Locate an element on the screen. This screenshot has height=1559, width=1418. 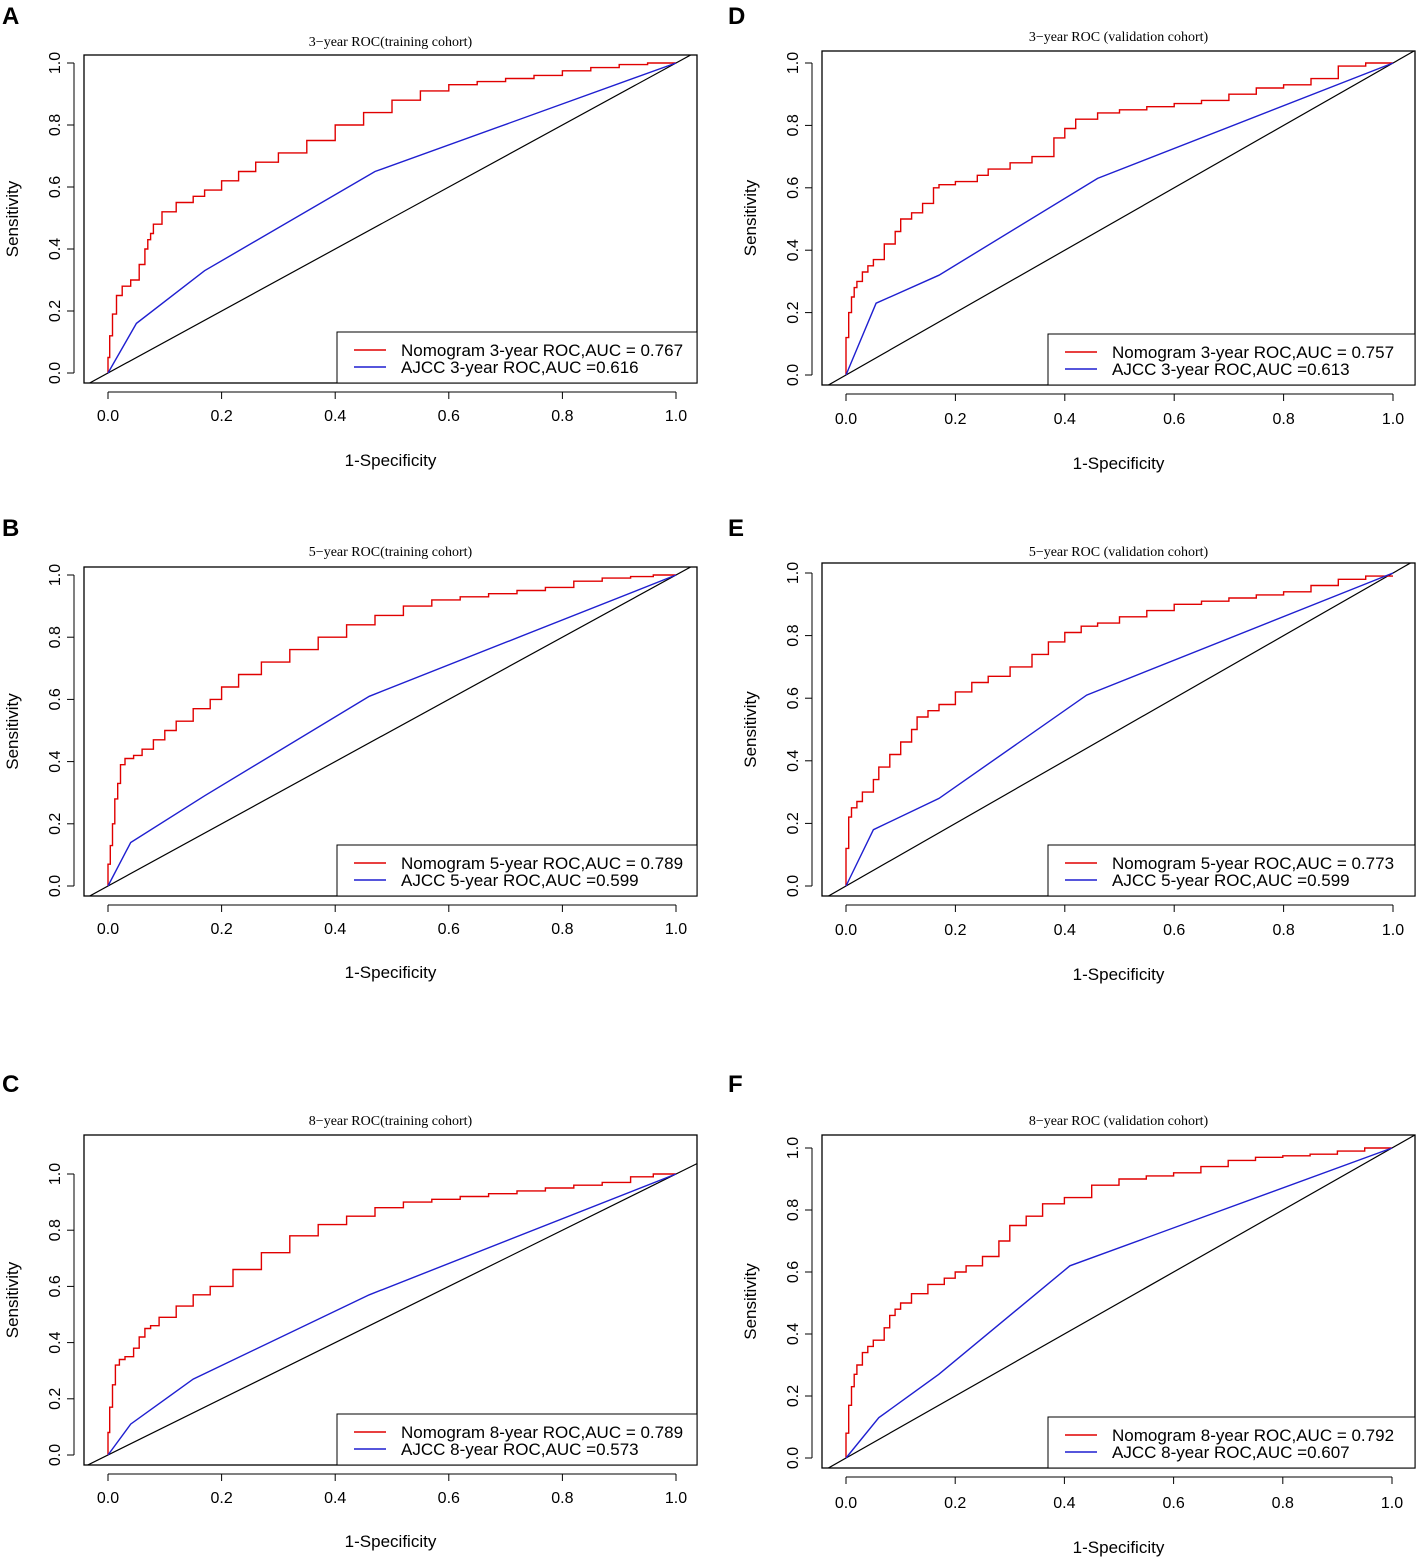
legend-entry: Nomogram 8-year ROC,AUC = 0.789 is located at coordinates (542, 1432).